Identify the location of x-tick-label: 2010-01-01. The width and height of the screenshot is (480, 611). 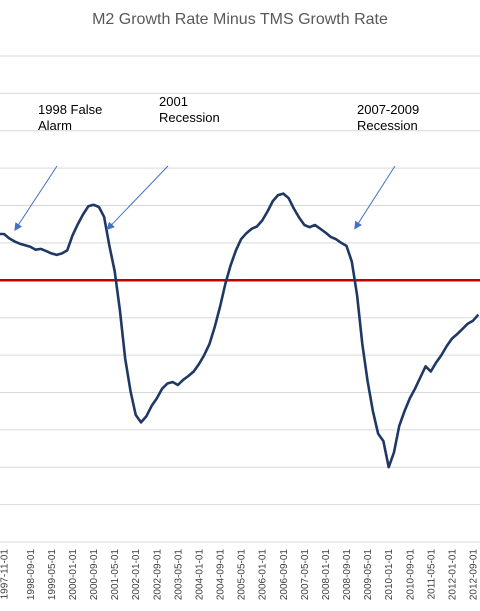
(389, 575).